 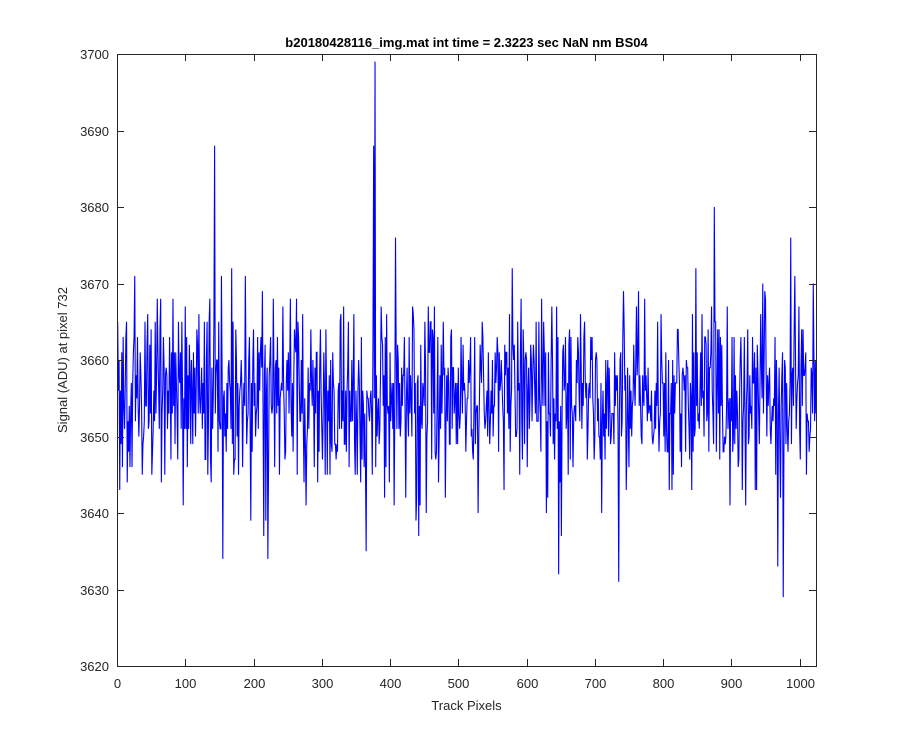 What do you see at coordinates (94, 207) in the screenshot?
I see `y-tick-label: 3680` at bounding box center [94, 207].